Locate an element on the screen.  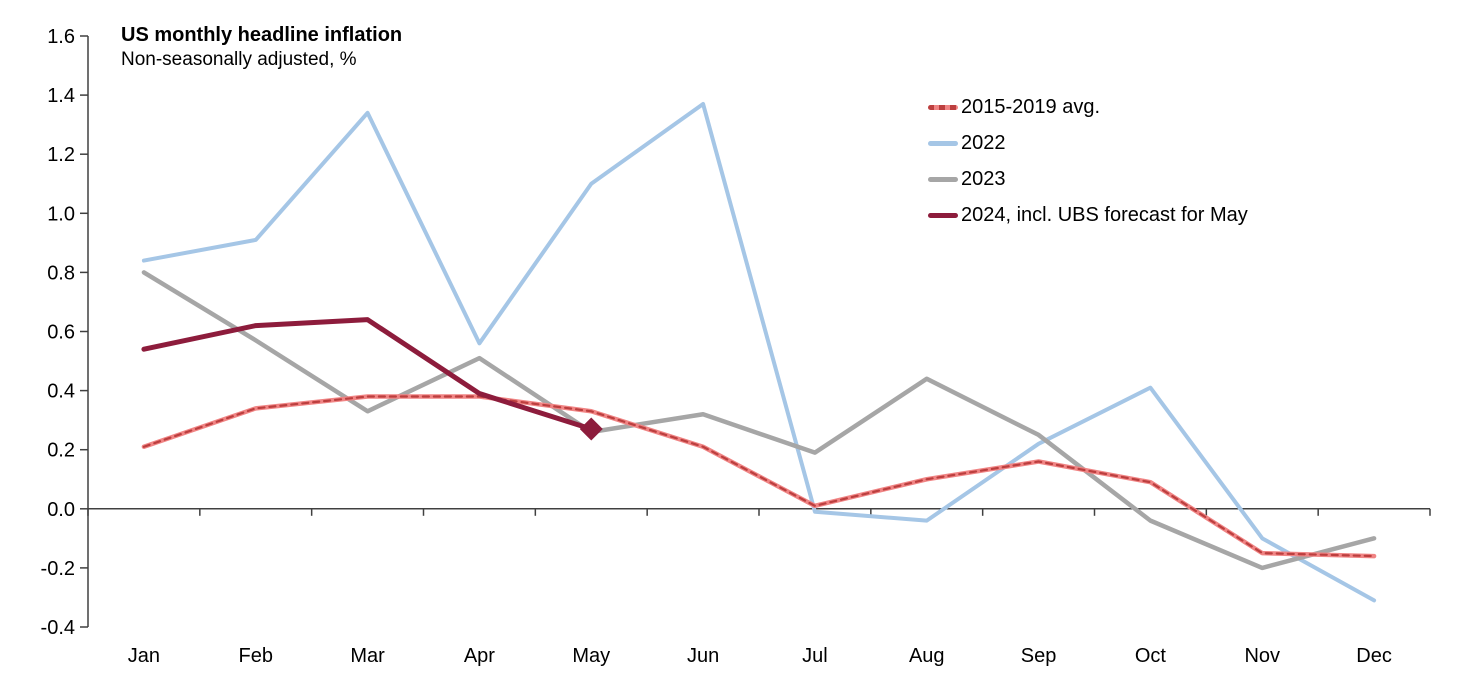
month-label: Jan is located at coordinates (144, 656).